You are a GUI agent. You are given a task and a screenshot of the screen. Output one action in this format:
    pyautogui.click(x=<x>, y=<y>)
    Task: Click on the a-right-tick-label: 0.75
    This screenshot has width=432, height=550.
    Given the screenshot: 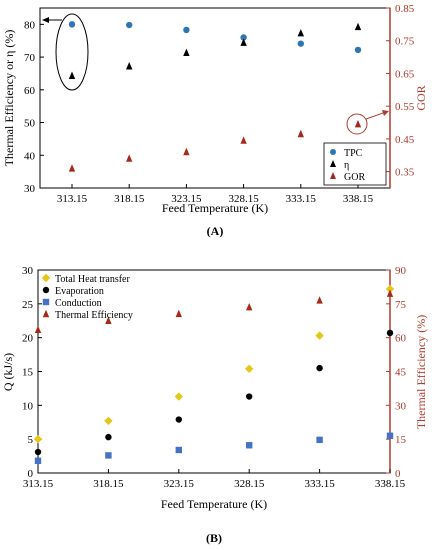 What is the action you would take?
    pyautogui.click(x=405, y=42)
    